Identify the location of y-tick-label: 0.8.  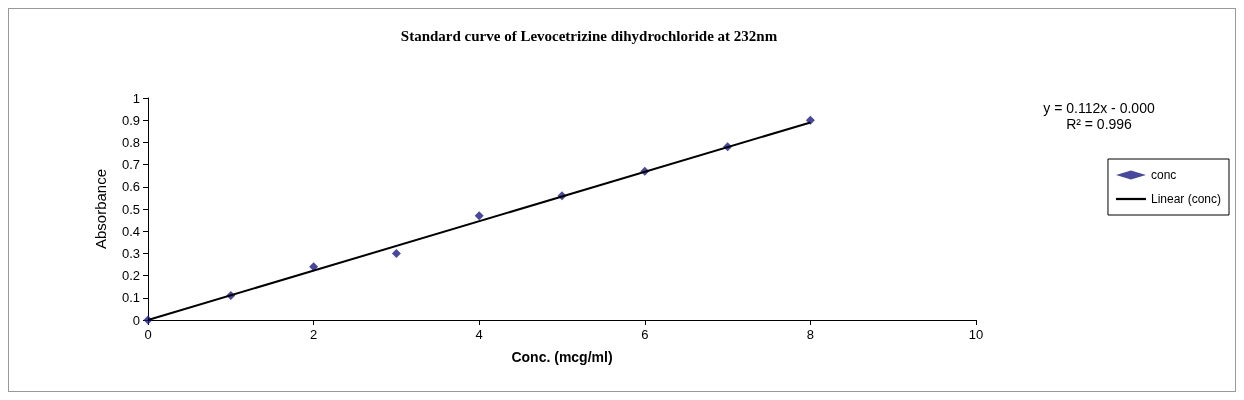
(130, 142).